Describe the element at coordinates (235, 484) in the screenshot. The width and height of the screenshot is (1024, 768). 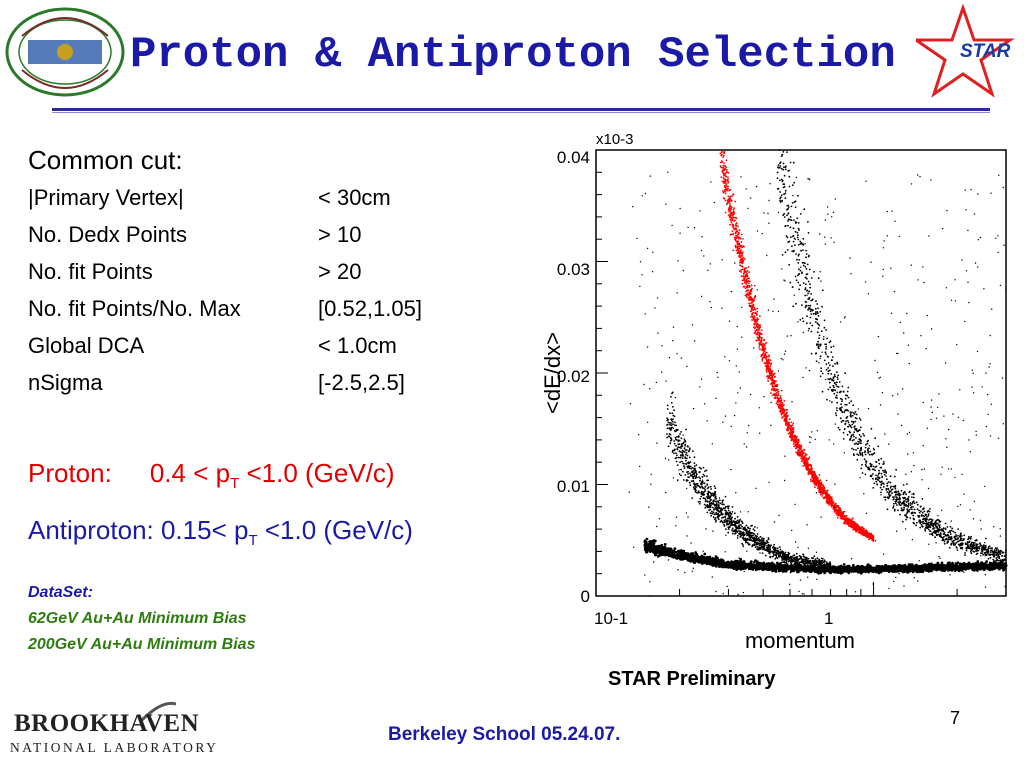
I see `proton-pt-sub: T` at that location.